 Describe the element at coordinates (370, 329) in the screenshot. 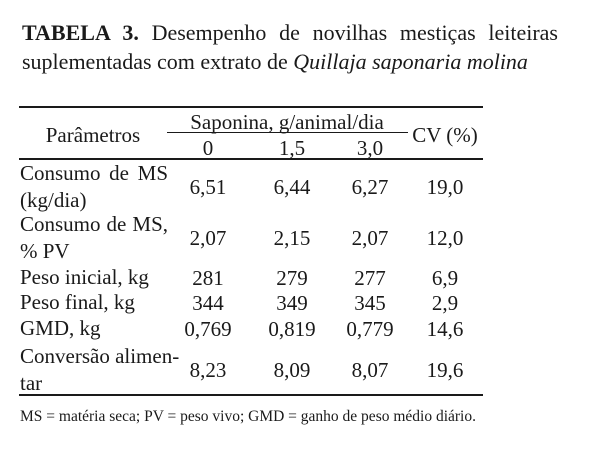

I see `value-cell: 0,779` at that location.